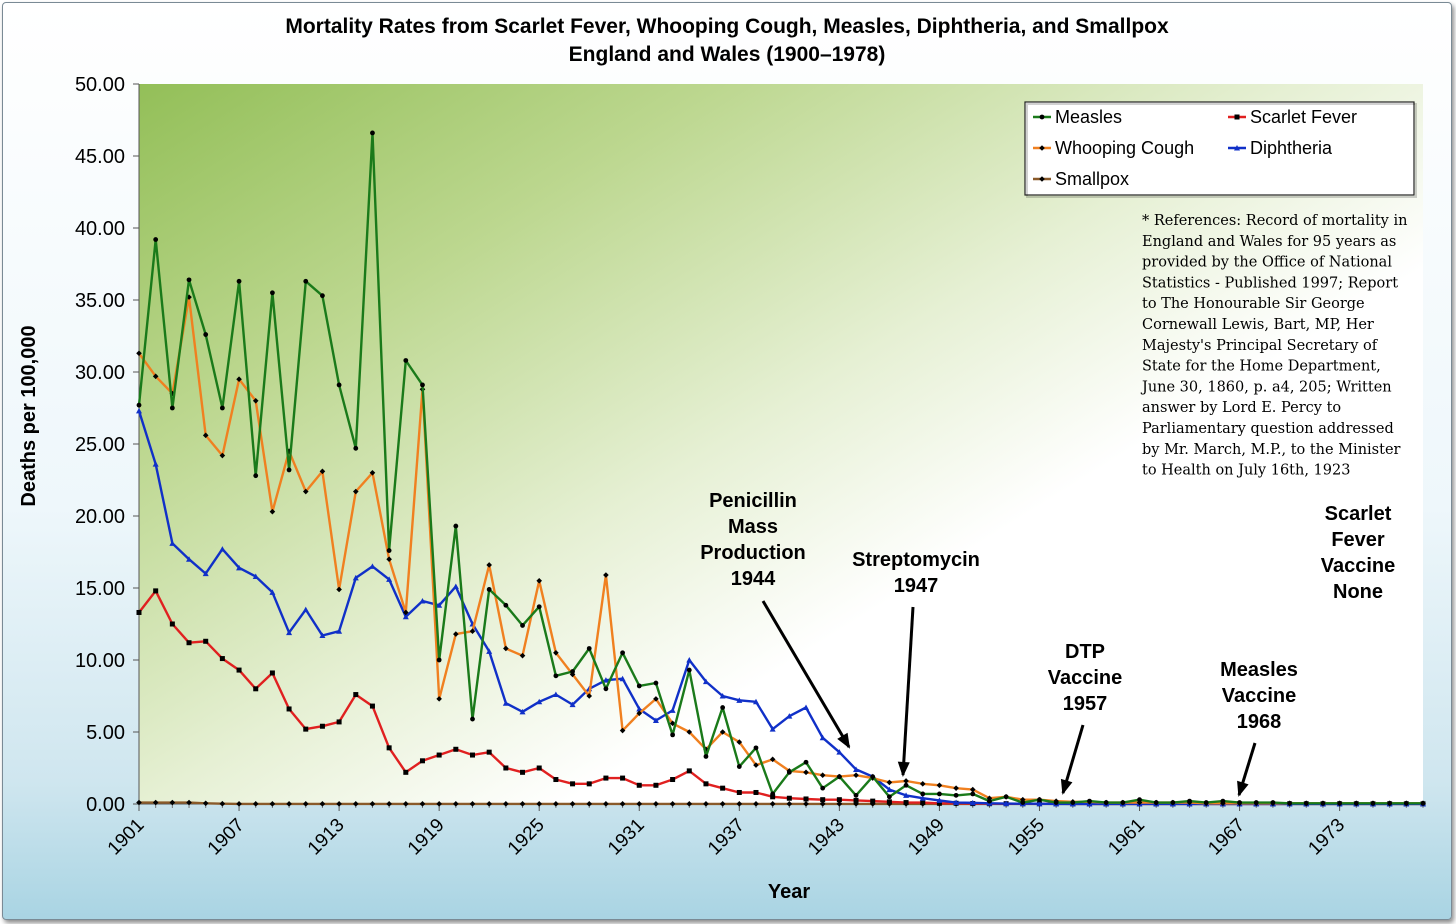 Image resolution: width=1456 pixels, height=924 pixels. I want to click on annotation-line: Mass, so click(753, 527).